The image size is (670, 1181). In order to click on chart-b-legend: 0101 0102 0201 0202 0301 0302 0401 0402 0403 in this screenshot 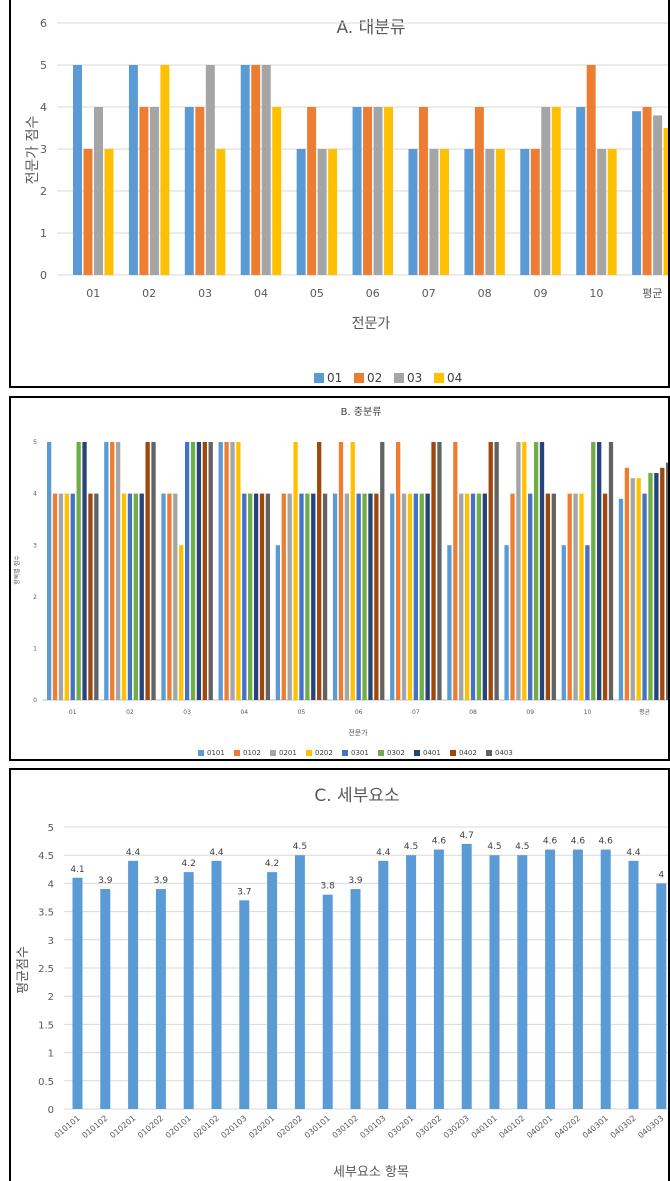, I will do `click(355, 753)`.